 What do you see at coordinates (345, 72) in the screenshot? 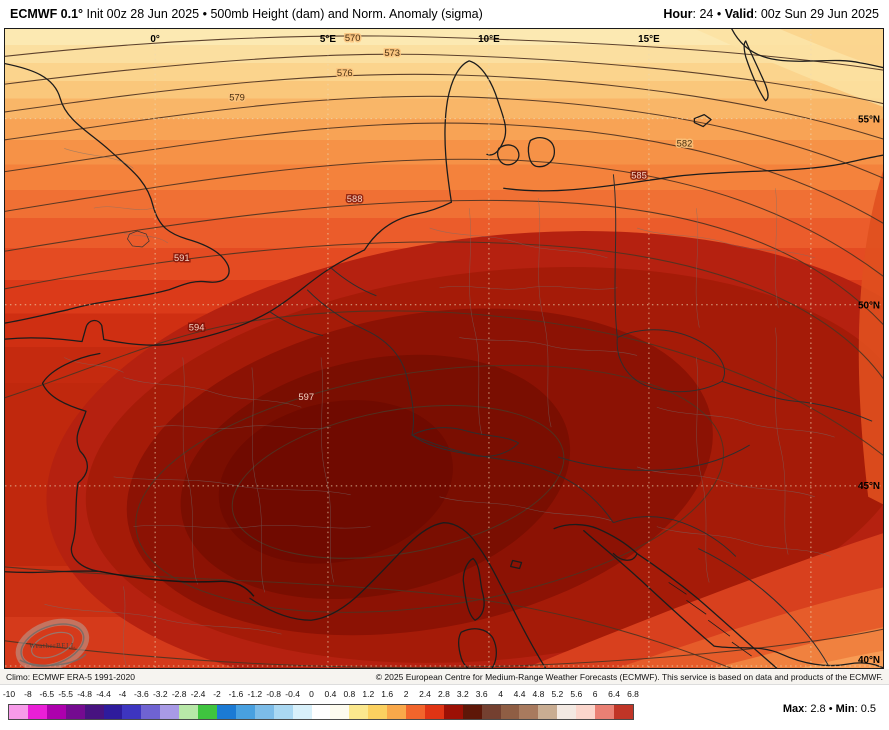
I see `contour-label-576: 576` at bounding box center [345, 72].